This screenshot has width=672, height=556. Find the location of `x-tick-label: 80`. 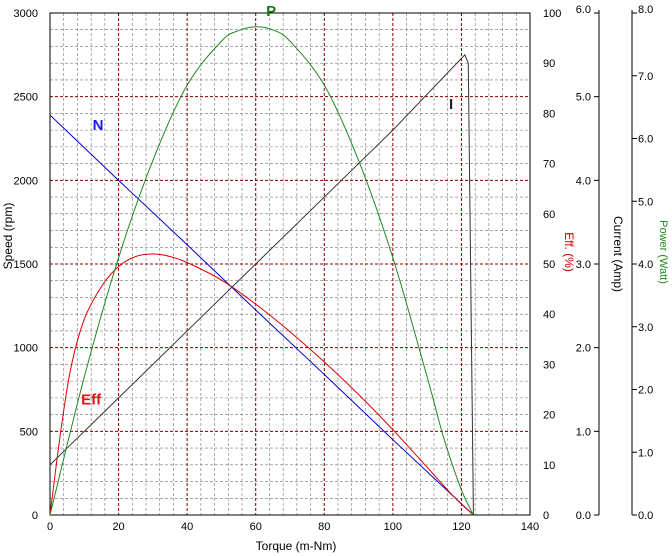

x-tick-label: 80 is located at coordinates (324, 527).